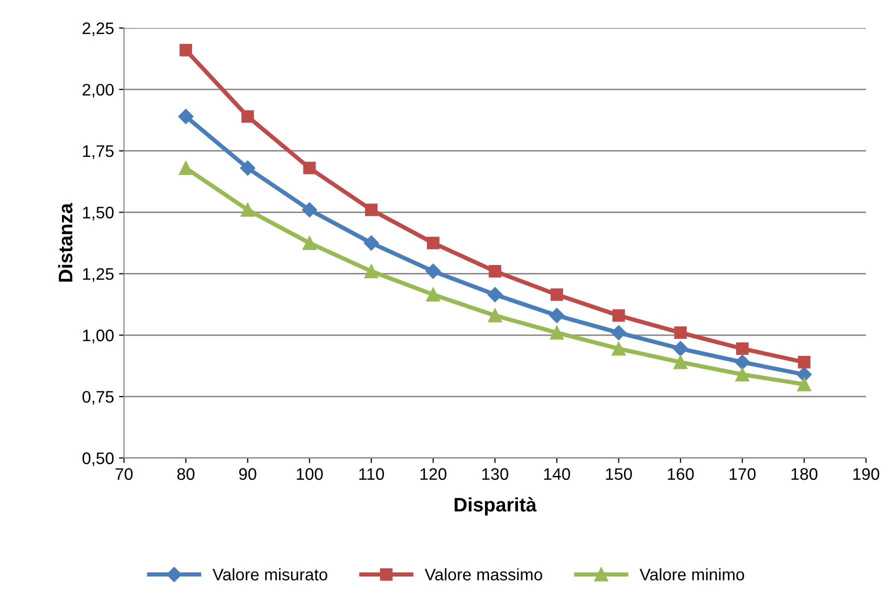 The width and height of the screenshot is (894, 603). Describe the element at coordinates (185, 474) in the screenshot. I see `x-tick-label: 80` at that location.